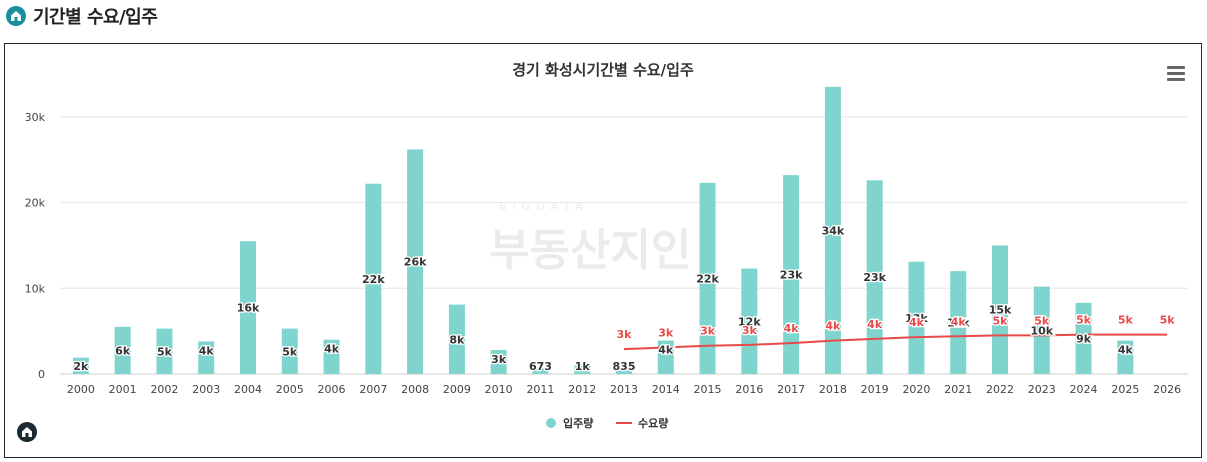 This screenshot has height=462, width=1207. What do you see at coordinates (81, 366) in the screenshot?
I see `bar-data-label: 2k` at bounding box center [81, 366].